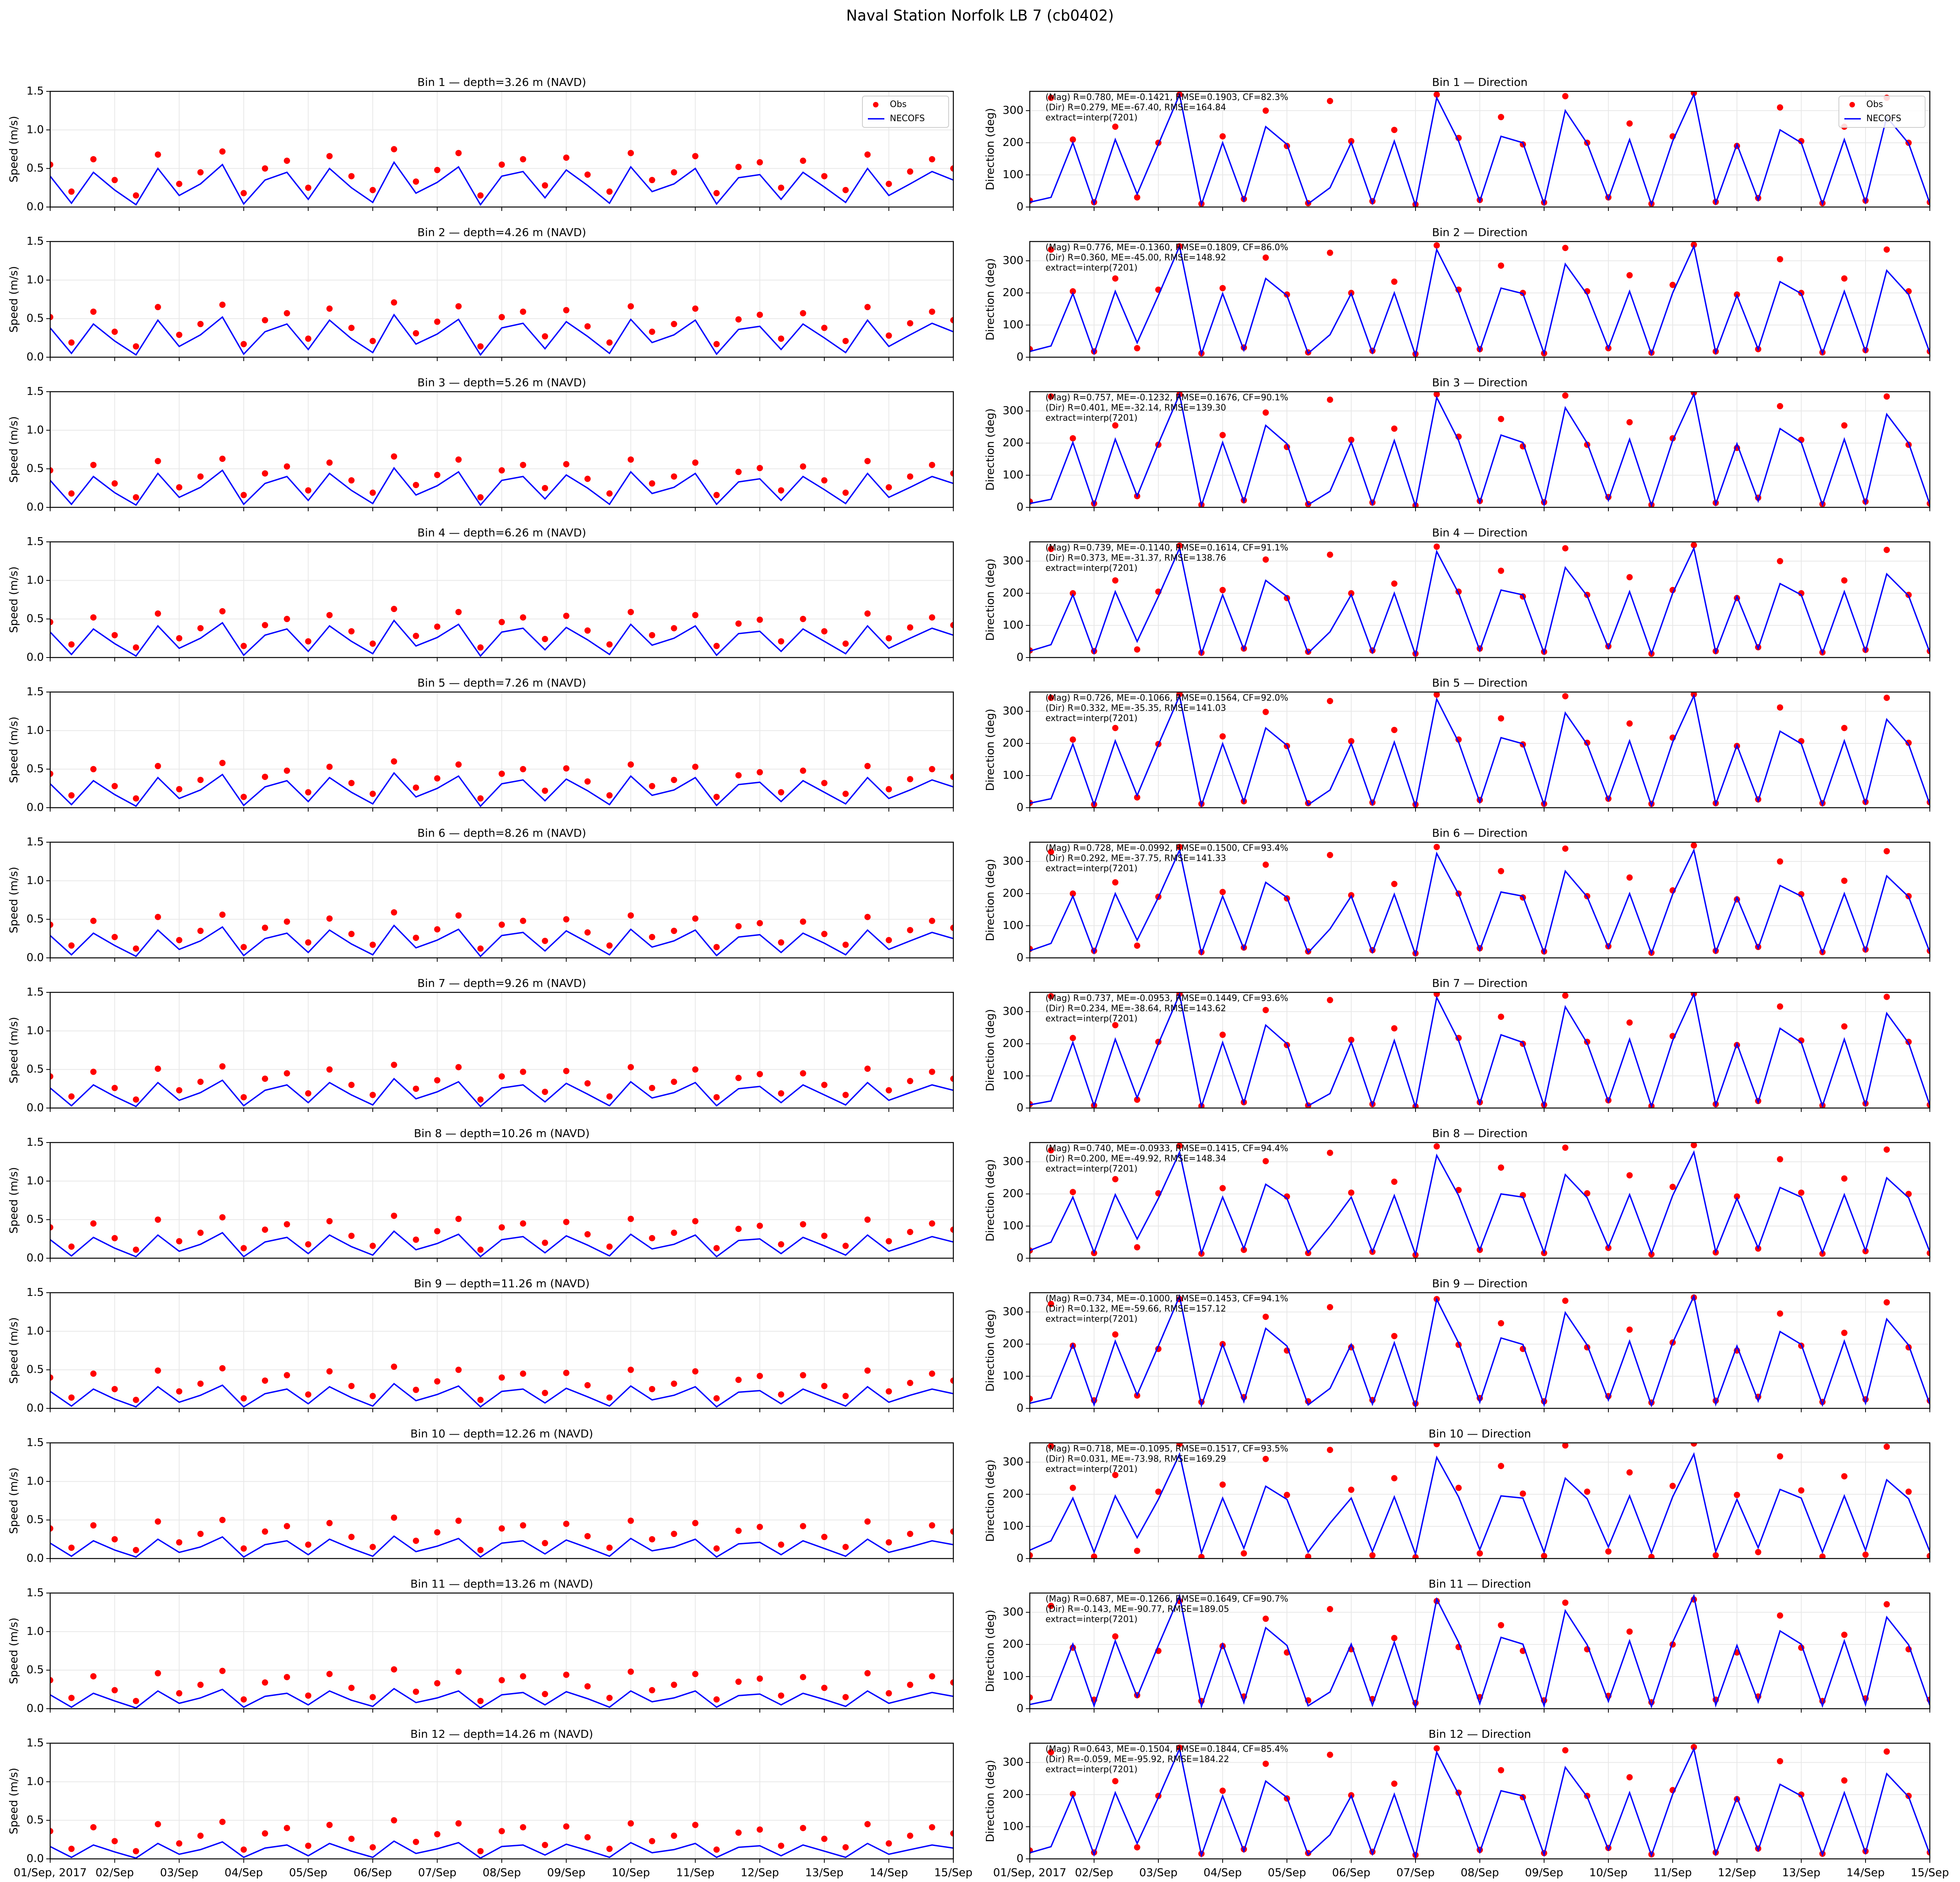 The image size is (1960, 1882). What do you see at coordinates (179, 1872) in the screenshot?
I see `x-tick-label: 03/Sep` at bounding box center [179, 1872].